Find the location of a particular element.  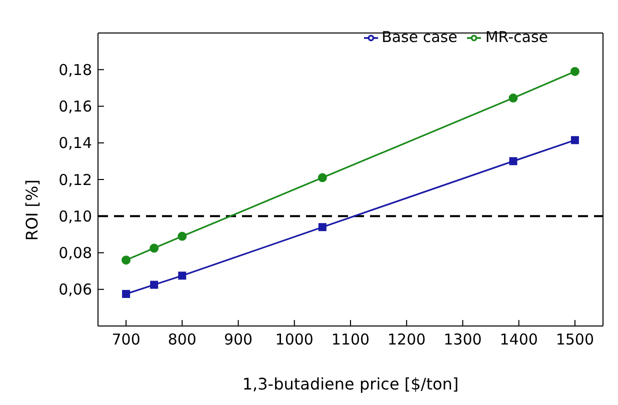

x-tick-label: 1500 is located at coordinates (575, 339).